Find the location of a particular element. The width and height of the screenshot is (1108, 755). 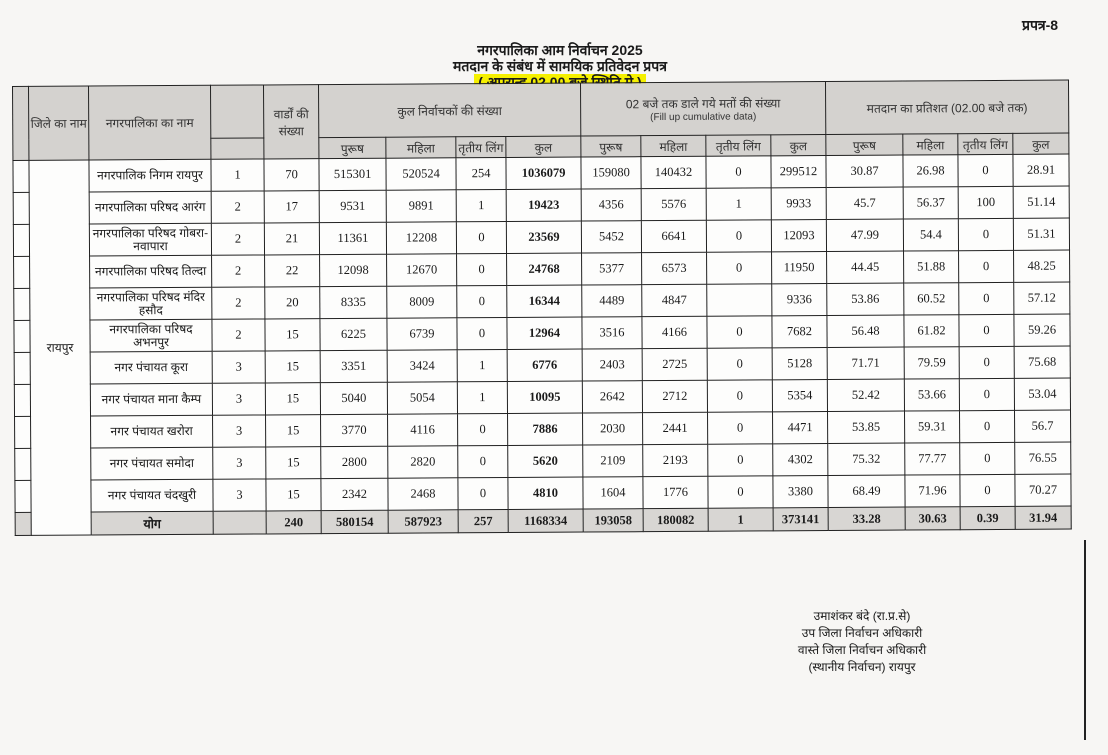

value-cell: 71.96 is located at coordinates (932, 491).